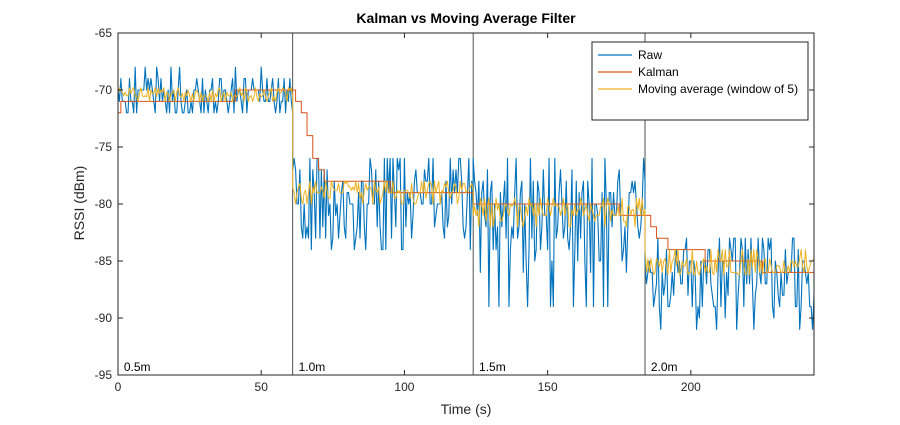 The width and height of the screenshot is (900, 425). I want to click on x-tick-label-3: 100, so click(404, 387).